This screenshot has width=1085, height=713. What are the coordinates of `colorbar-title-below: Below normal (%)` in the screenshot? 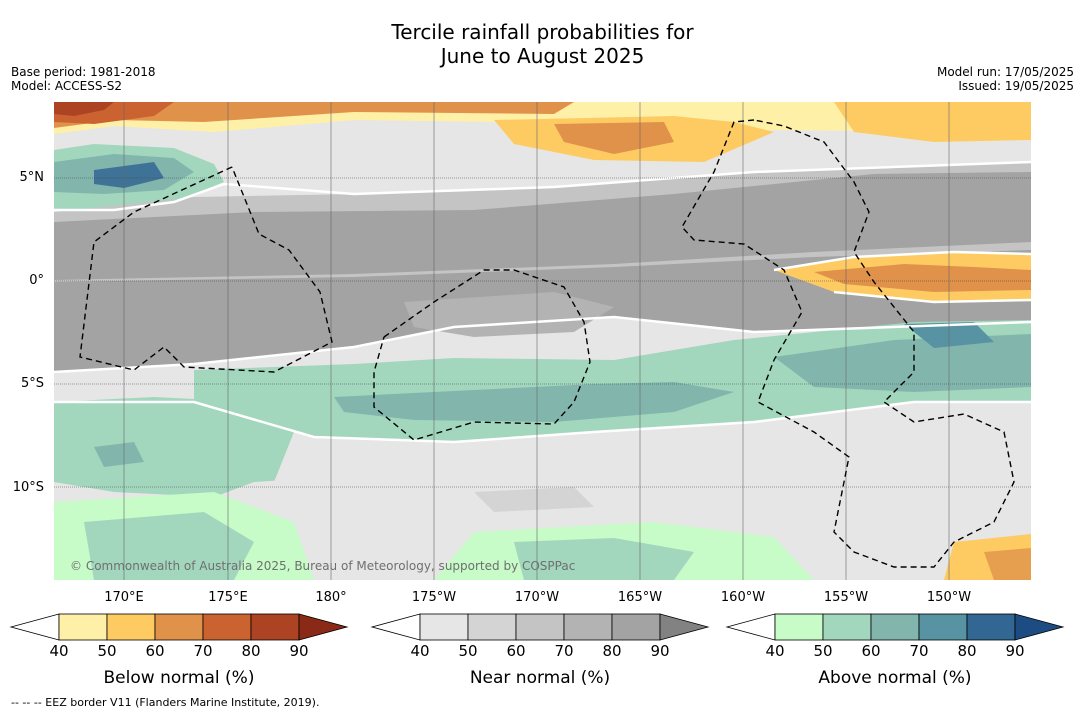 It's located at (179, 678).